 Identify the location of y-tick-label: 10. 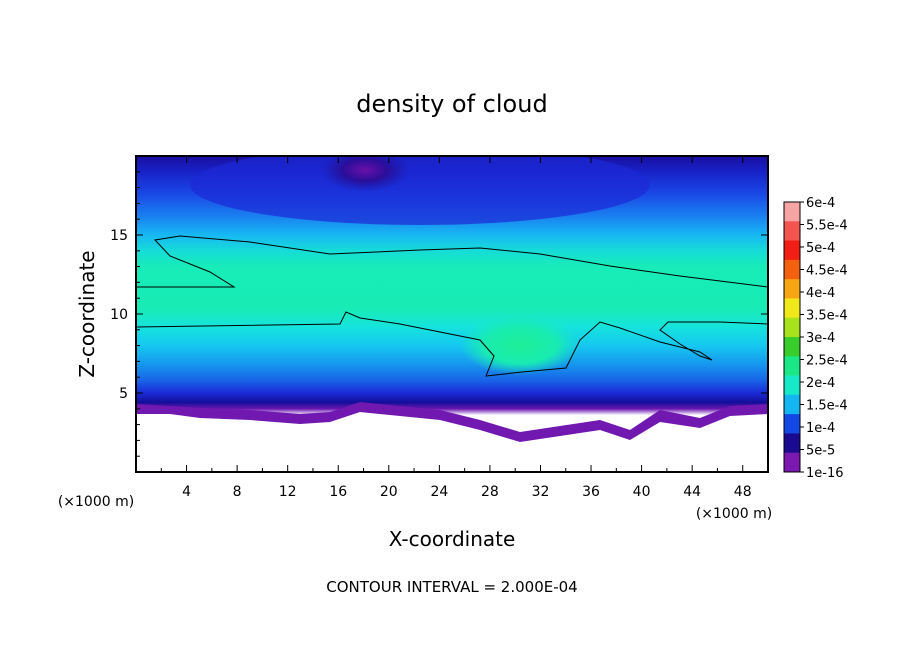
(119, 315).